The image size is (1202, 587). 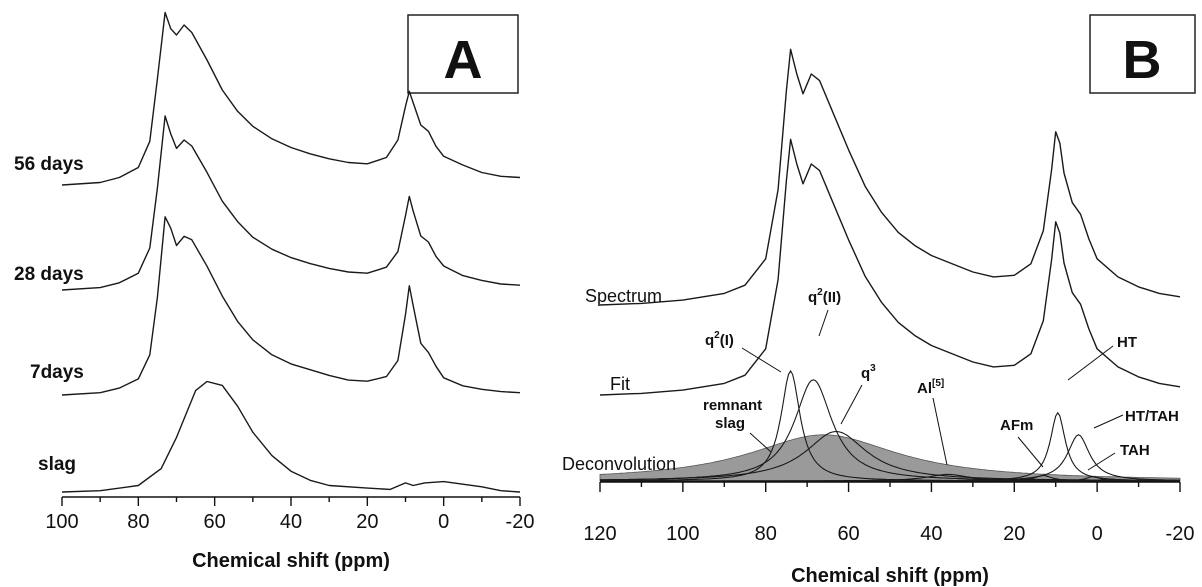 What do you see at coordinates (49, 274) in the screenshot?
I see `series-label-28-days: 28 days` at bounding box center [49, 274].